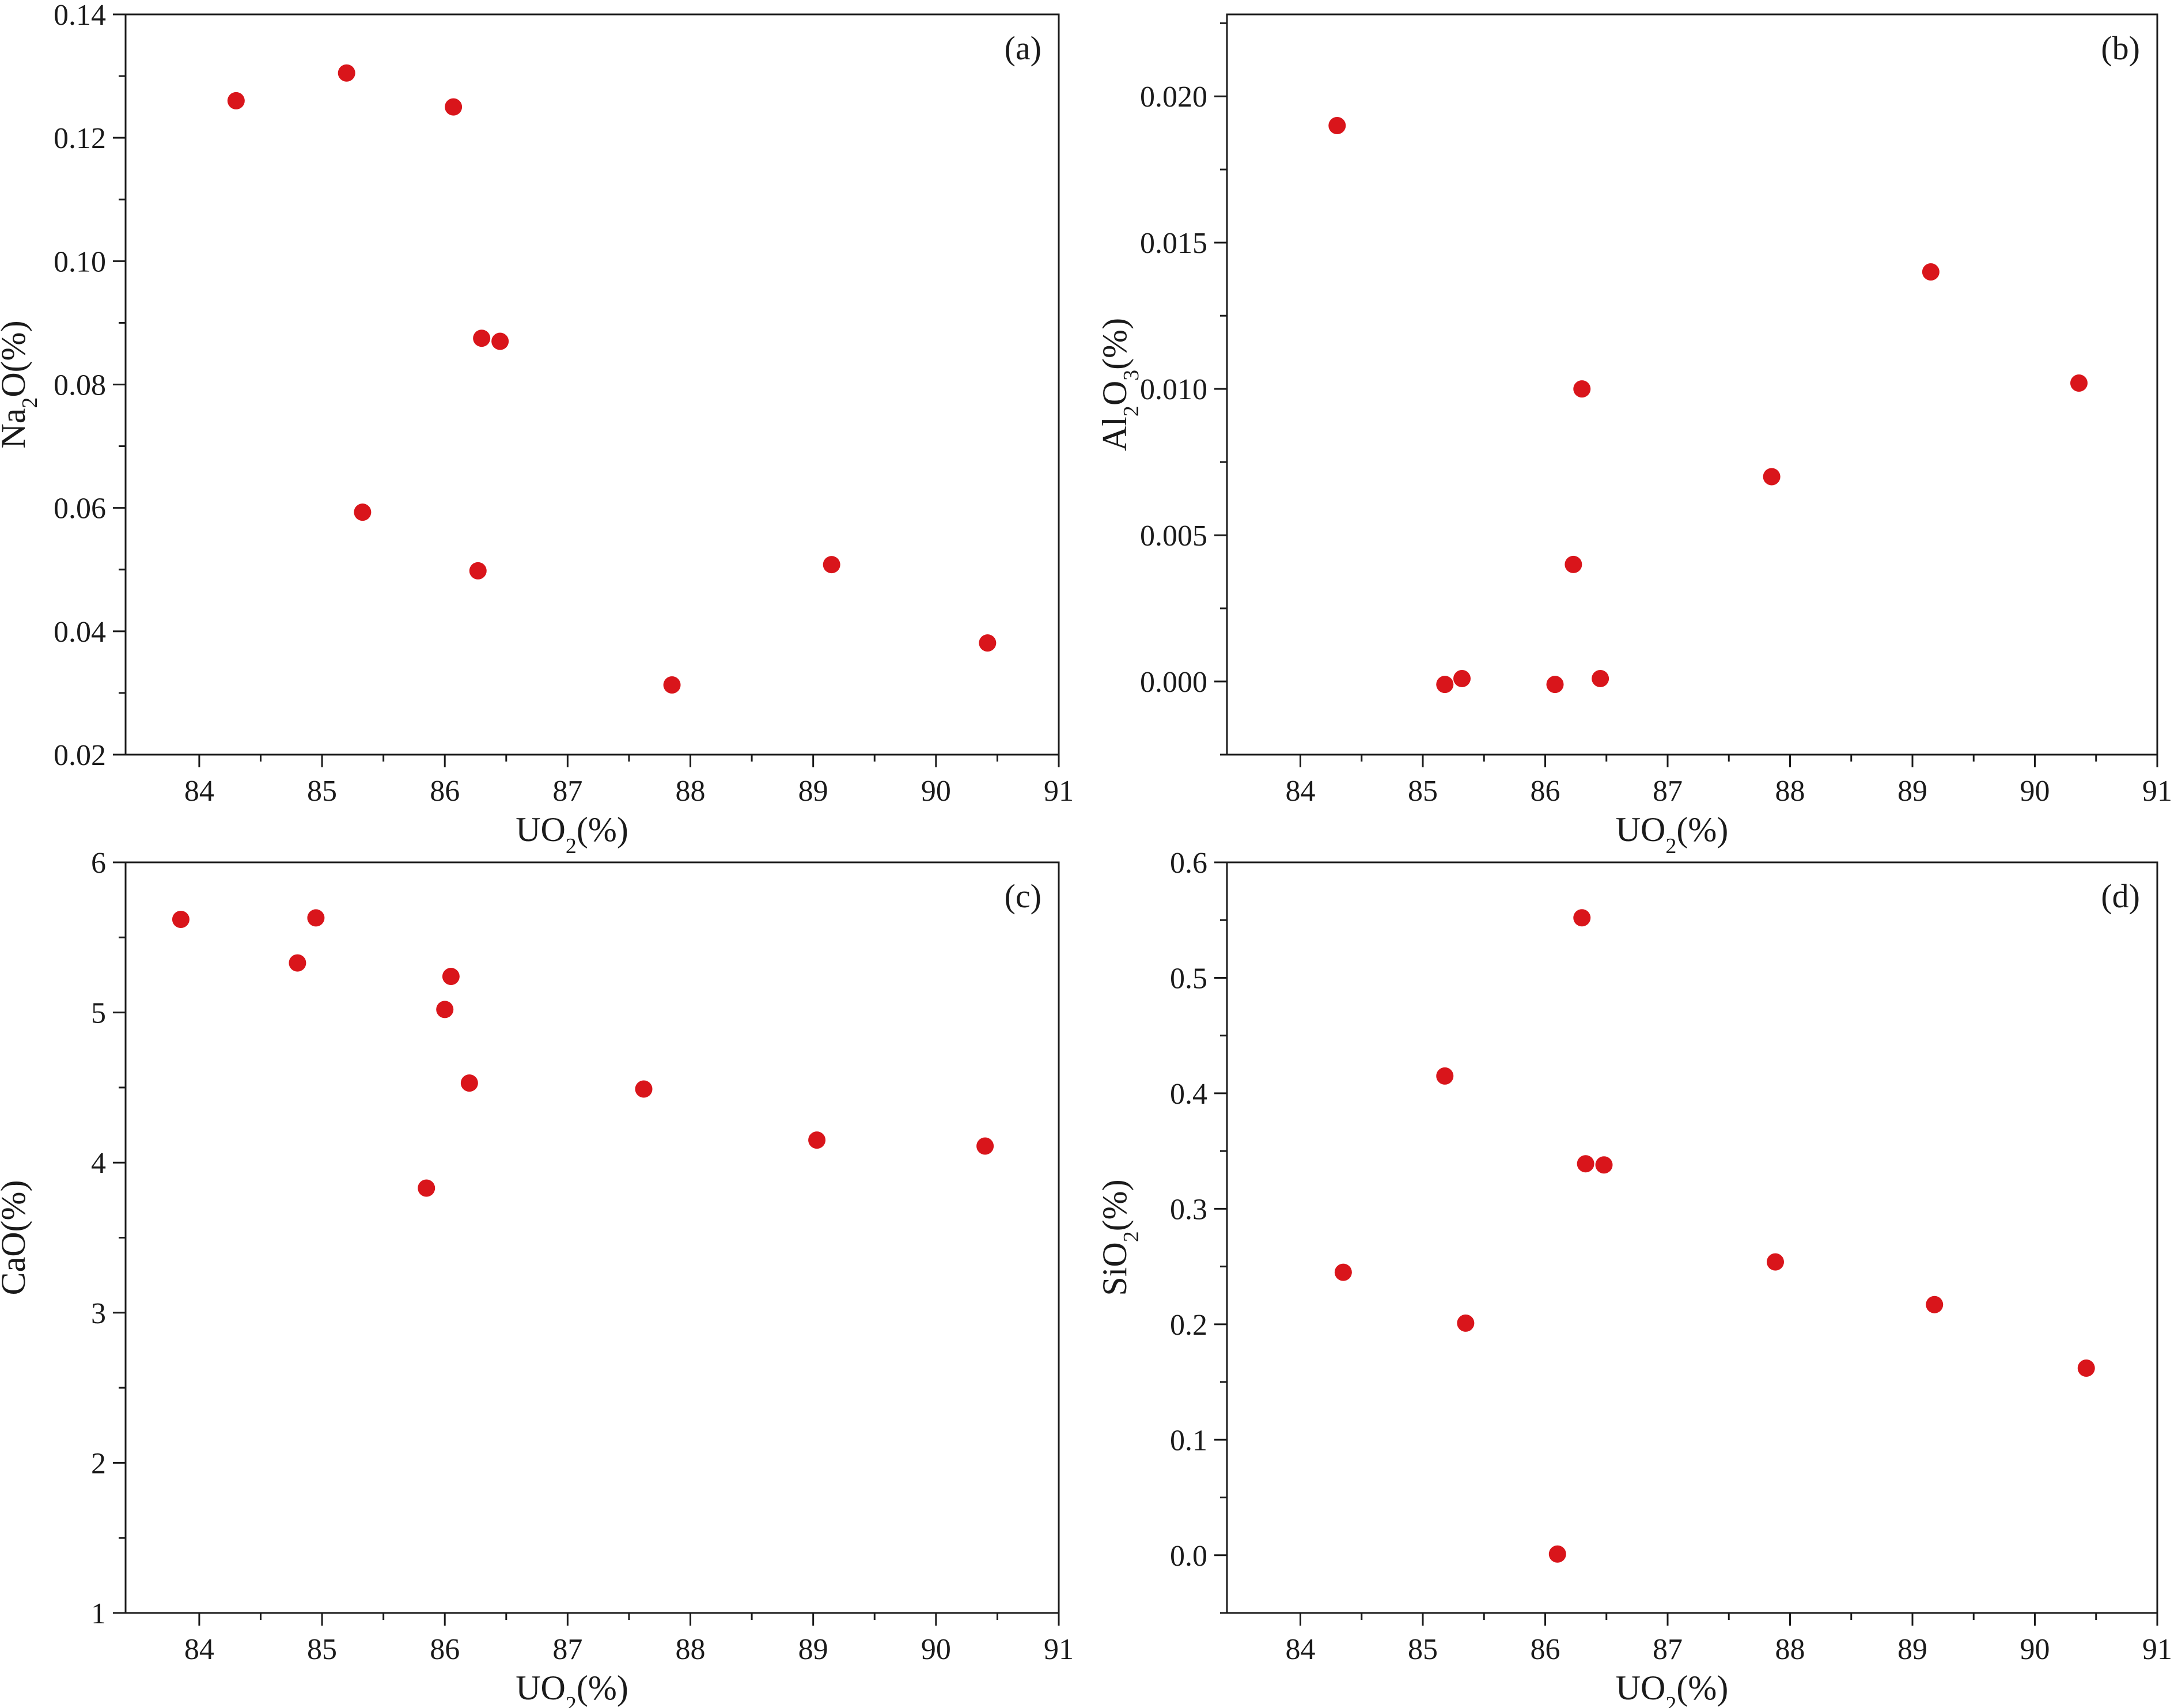 Image resolution: width=2178 pixels, height=1708 pixels. What do you see at coordinates (1188, 978) in the screenshot?
I see `y-tick-label: 0.5` at bounding box center [1188, 978].